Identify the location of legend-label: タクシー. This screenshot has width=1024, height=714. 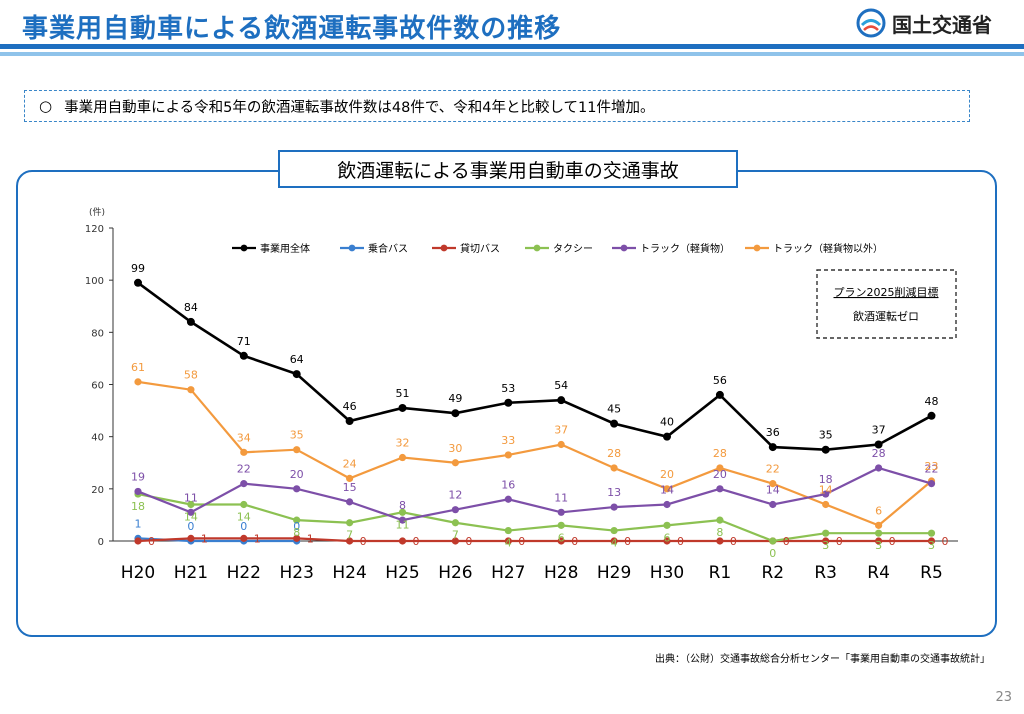
(573, 249).